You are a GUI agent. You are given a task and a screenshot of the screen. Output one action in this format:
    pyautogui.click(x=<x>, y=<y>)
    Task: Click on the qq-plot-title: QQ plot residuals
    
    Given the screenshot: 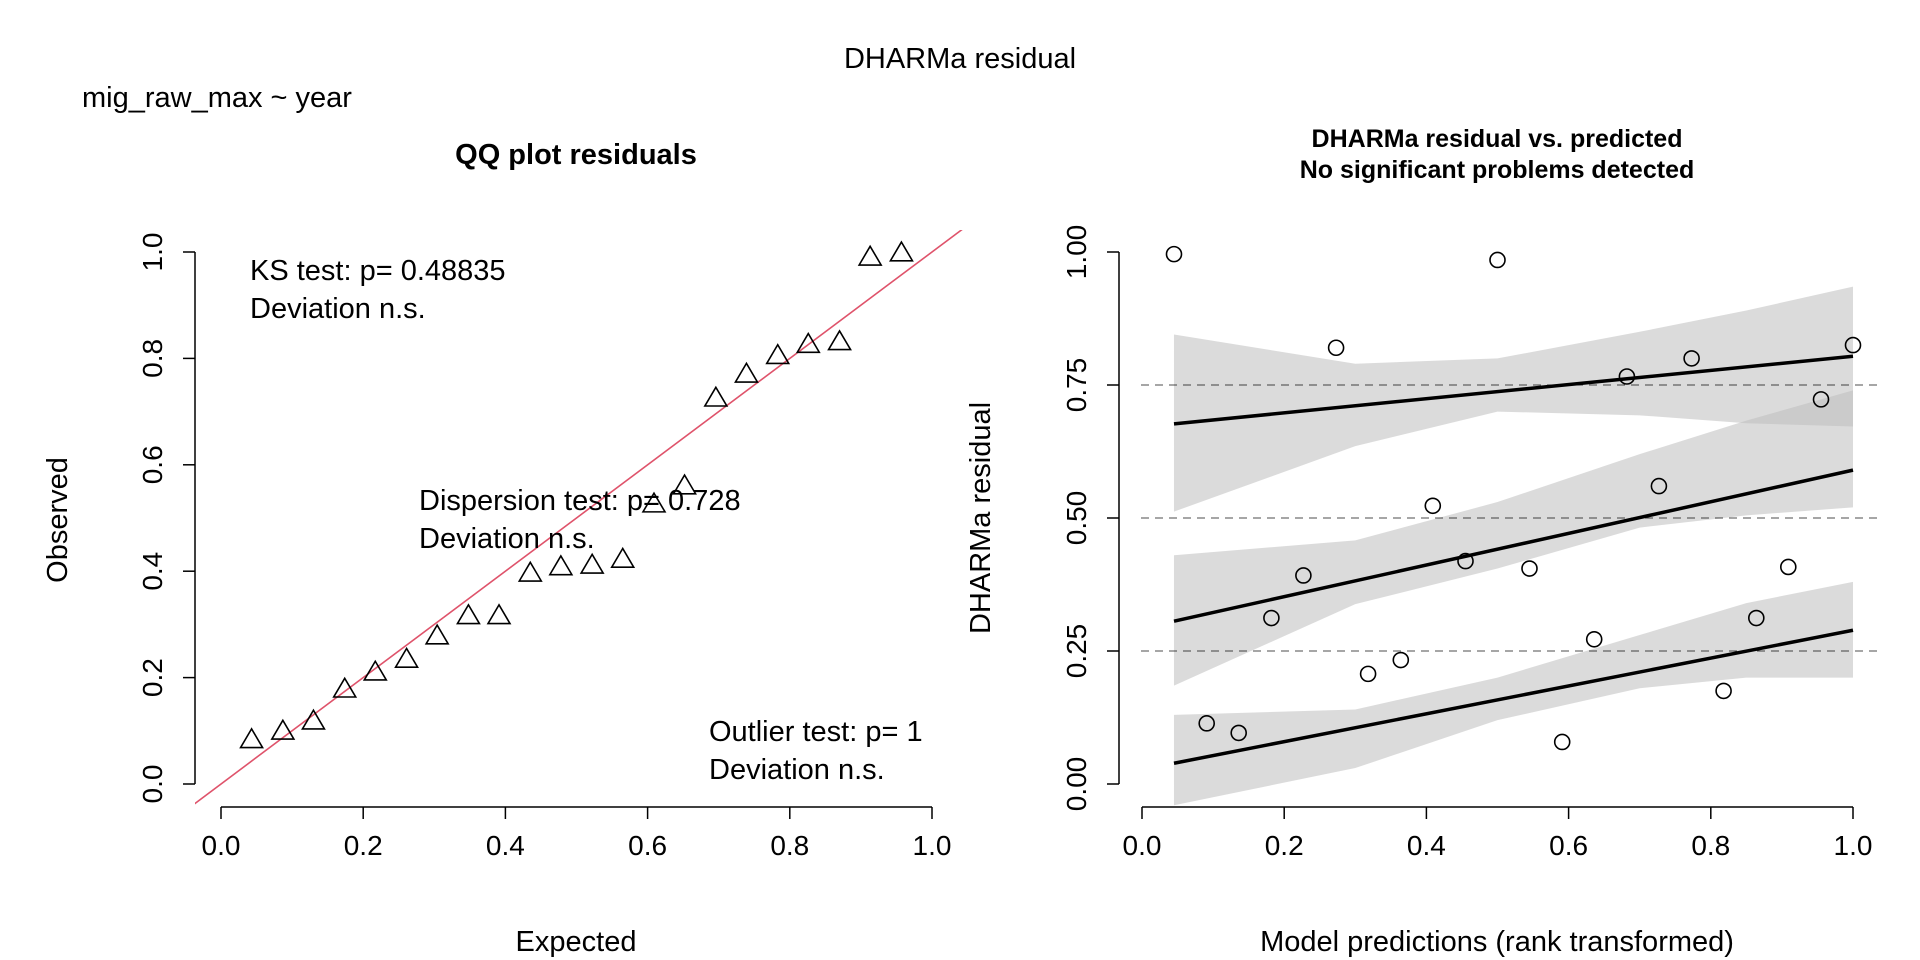 What is the action you would take?
    pyautogui.click(x=576, y=155)
    